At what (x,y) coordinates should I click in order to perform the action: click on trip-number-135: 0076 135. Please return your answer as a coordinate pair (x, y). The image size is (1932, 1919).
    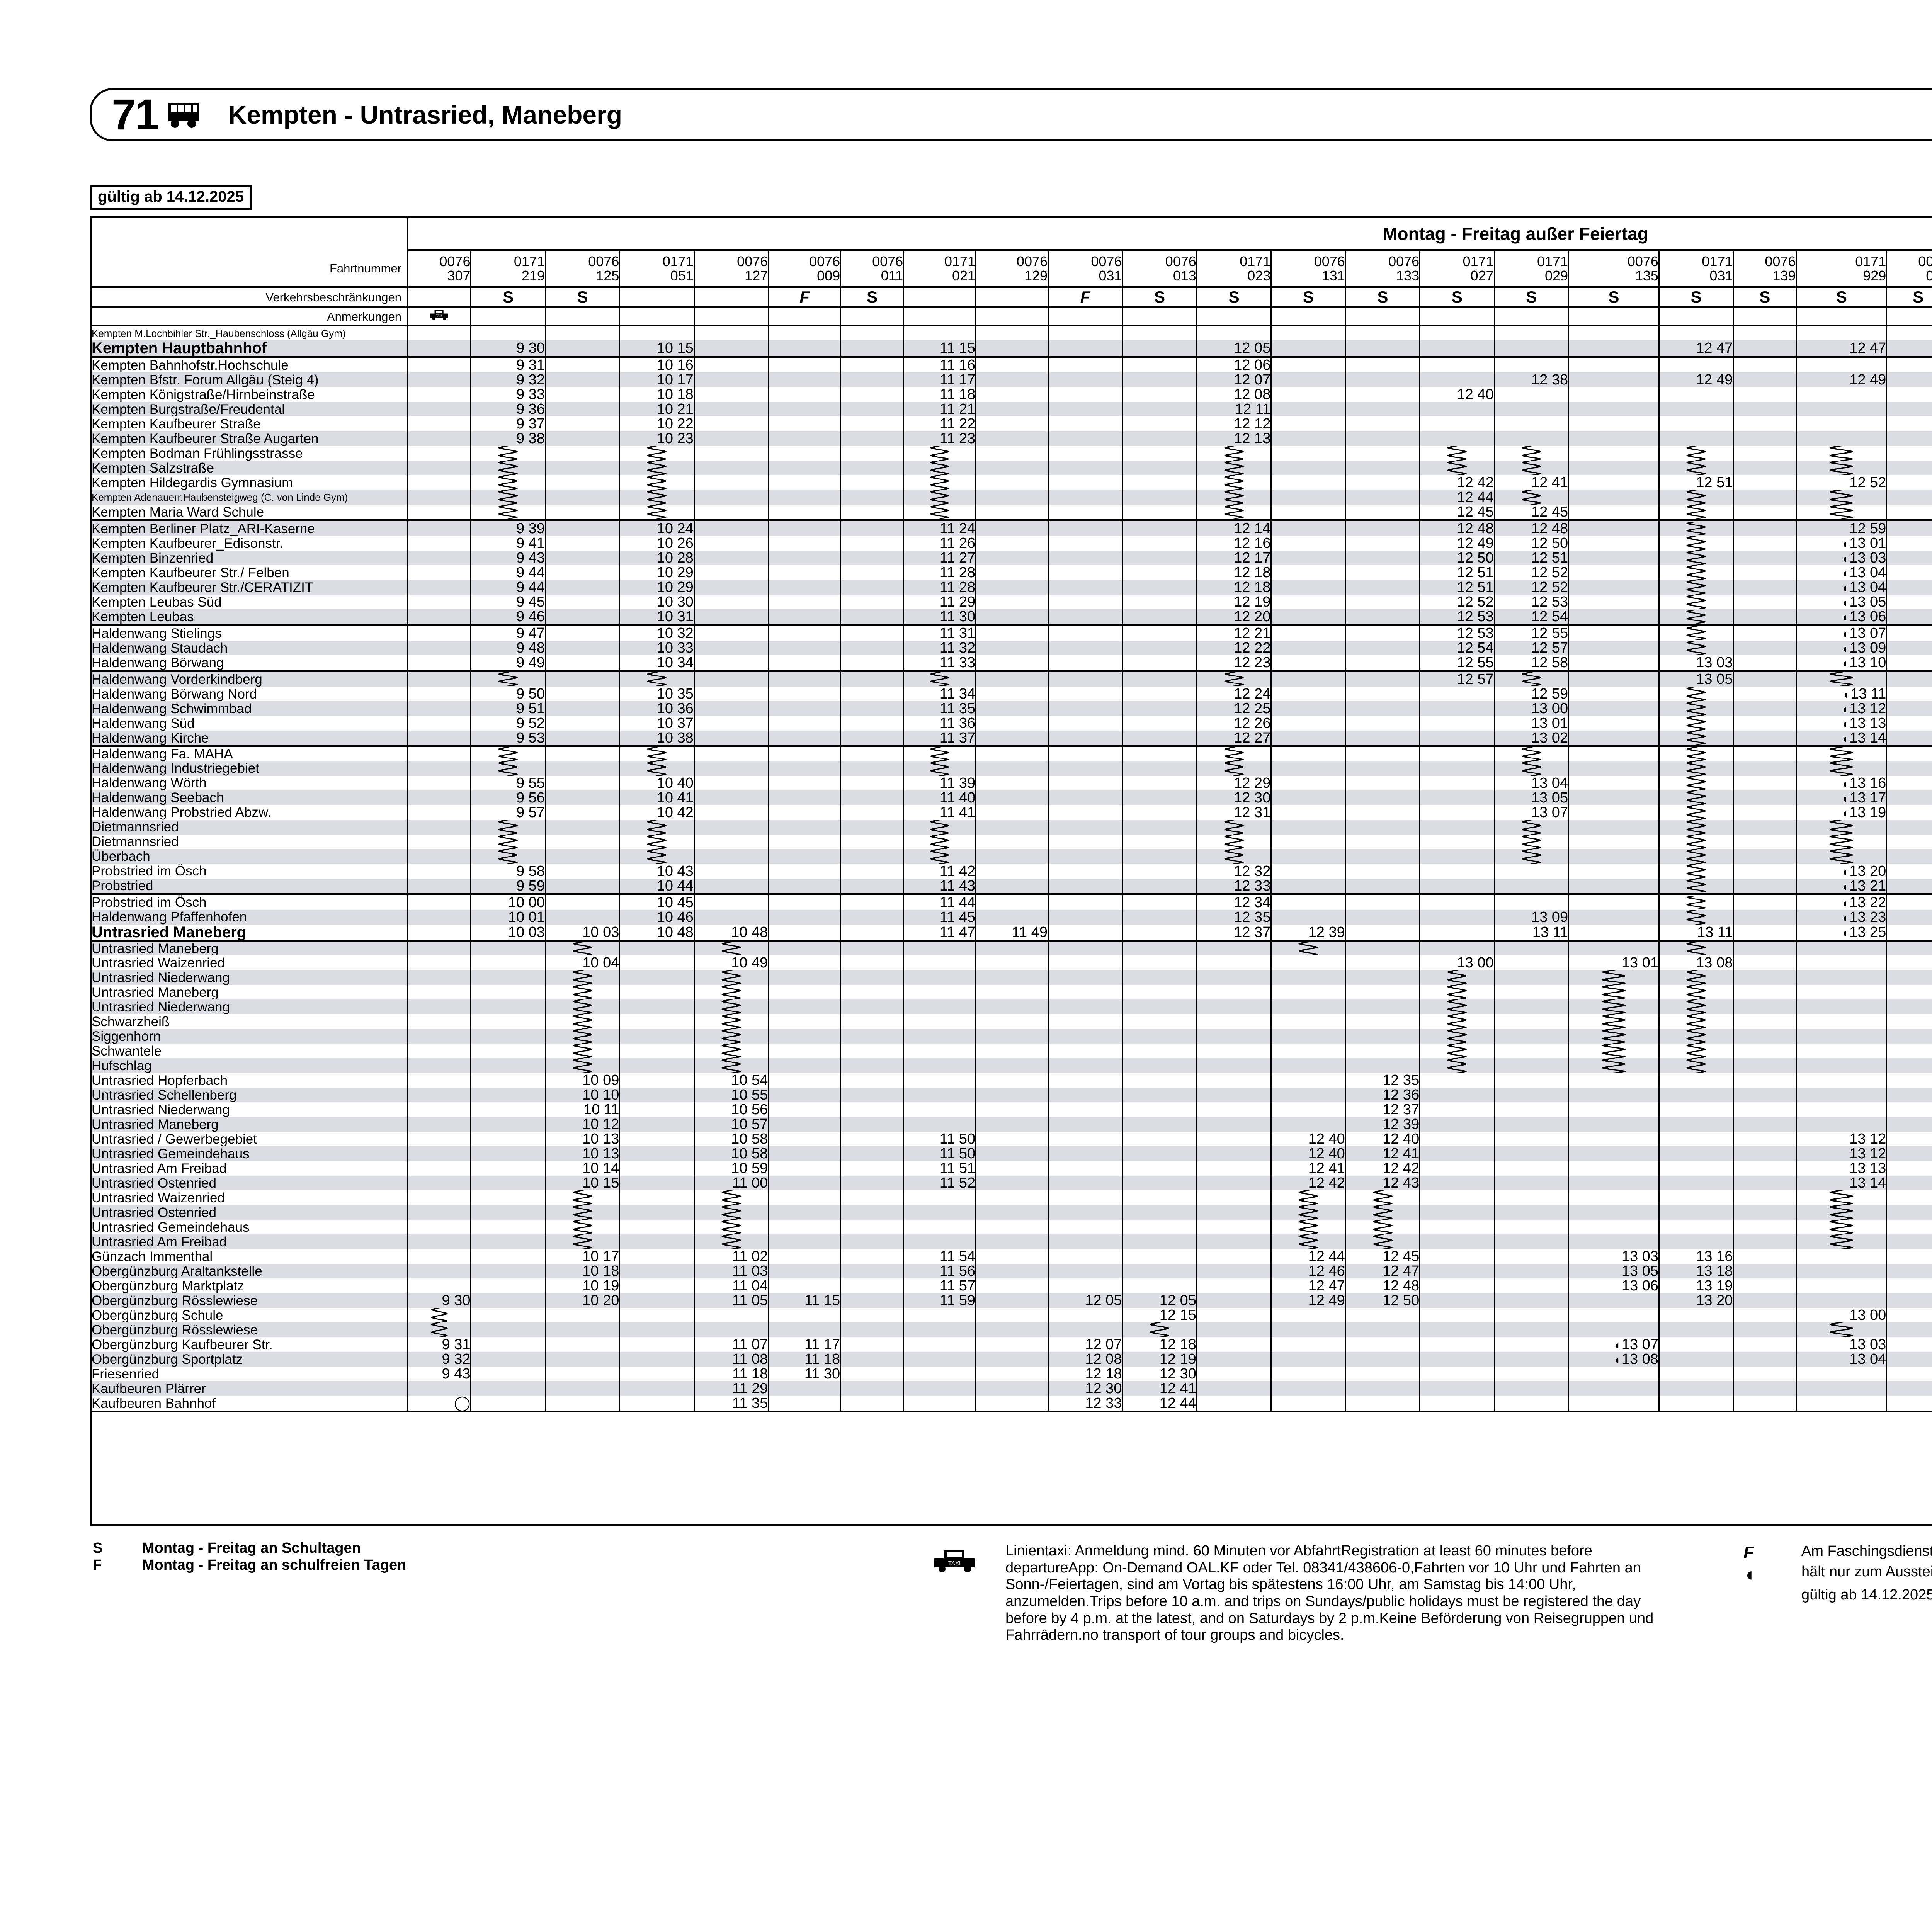
    Looking at the image, I should click on (1614, 269).